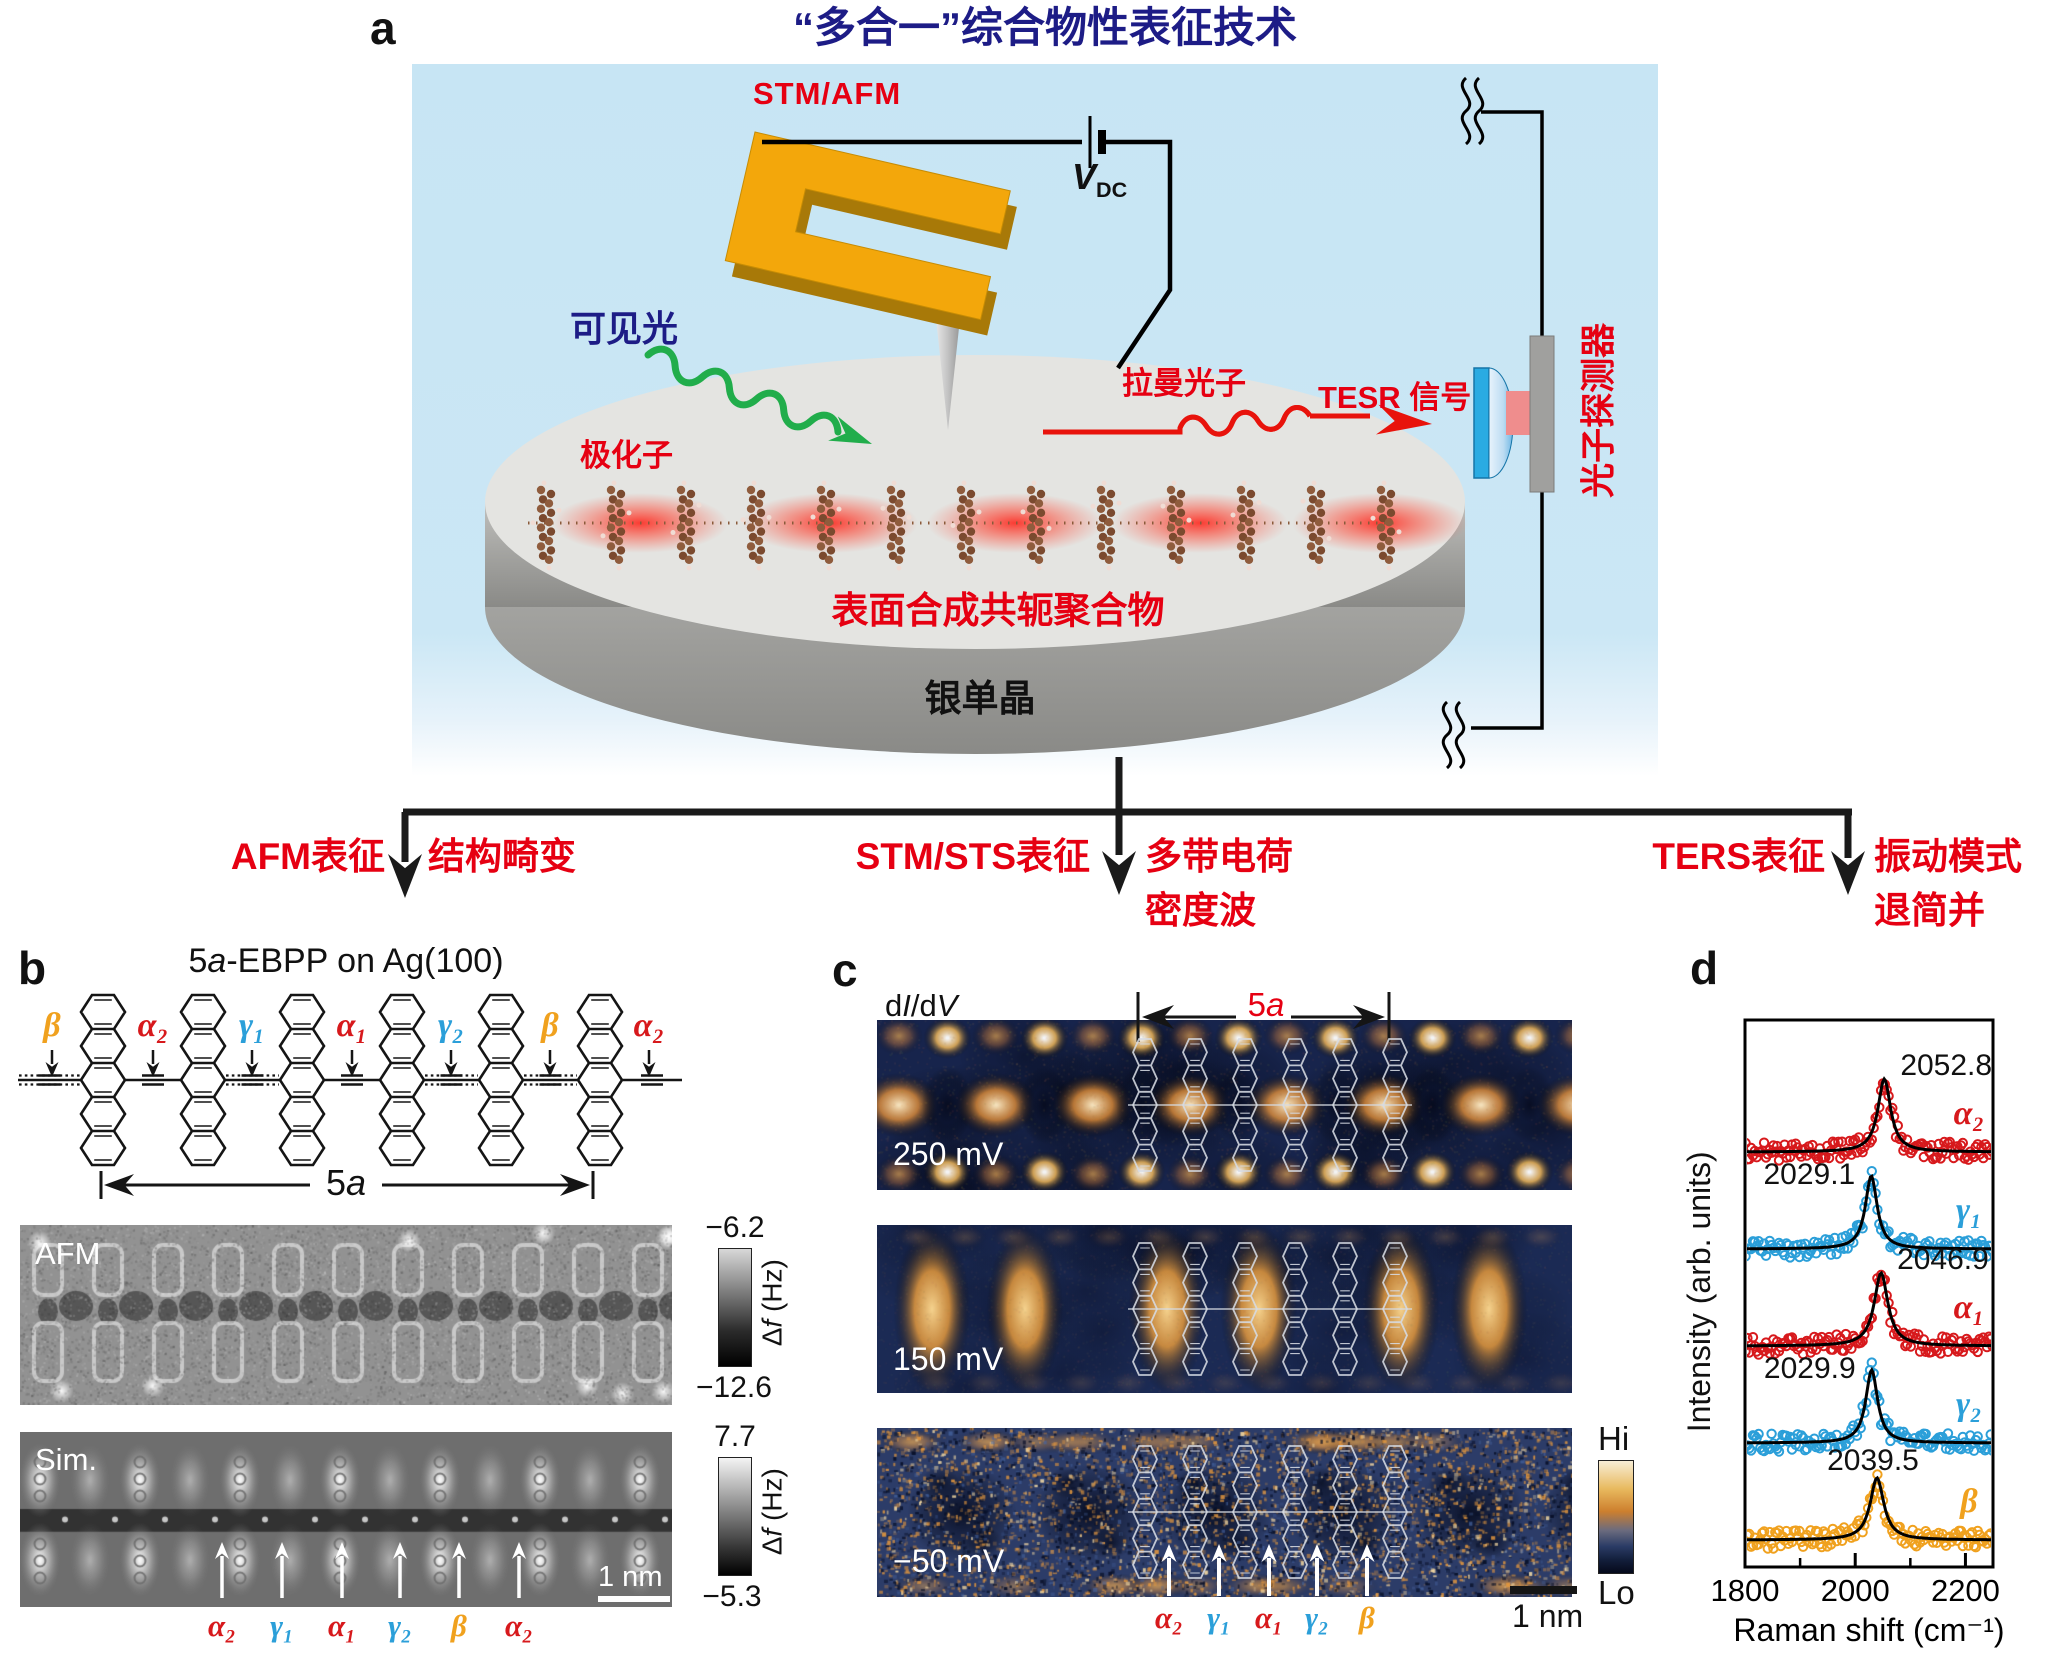  I want to click on bias-symbol: V, so click(1084, 176).